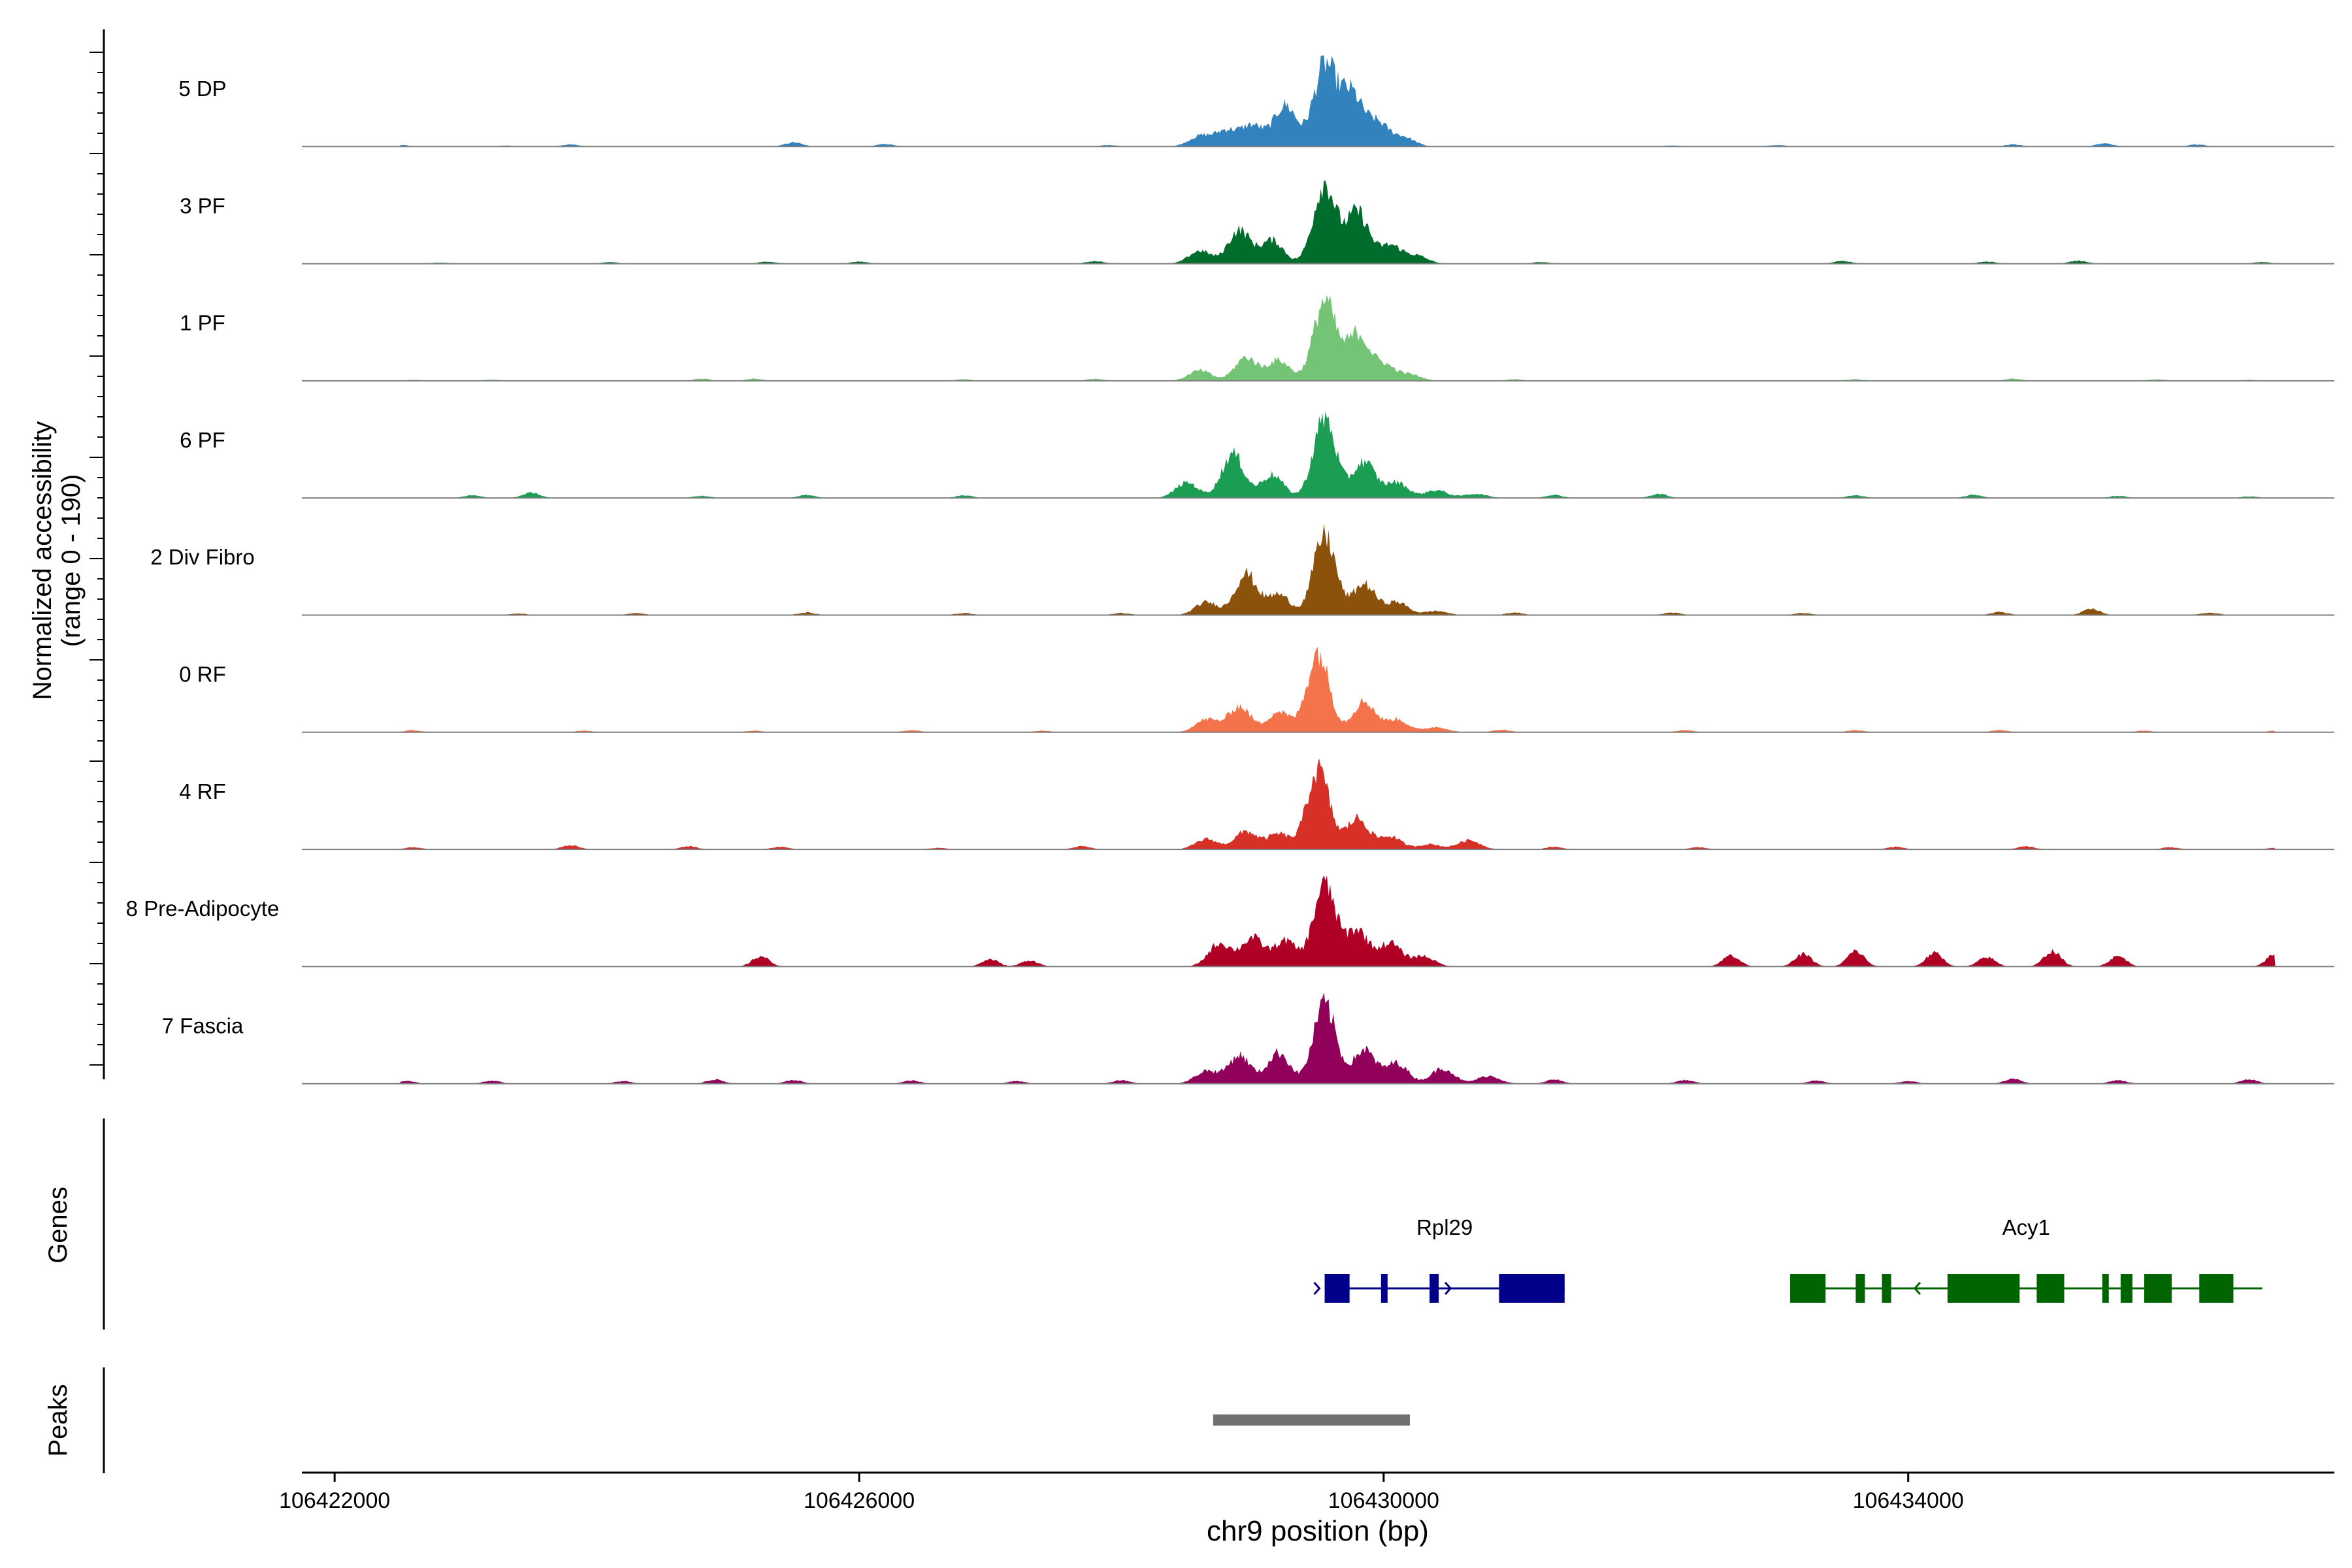 The width and height of the screenshot is (2352, 1568). I want to click on gene-name: Rpl29, so click(1444, 1227).